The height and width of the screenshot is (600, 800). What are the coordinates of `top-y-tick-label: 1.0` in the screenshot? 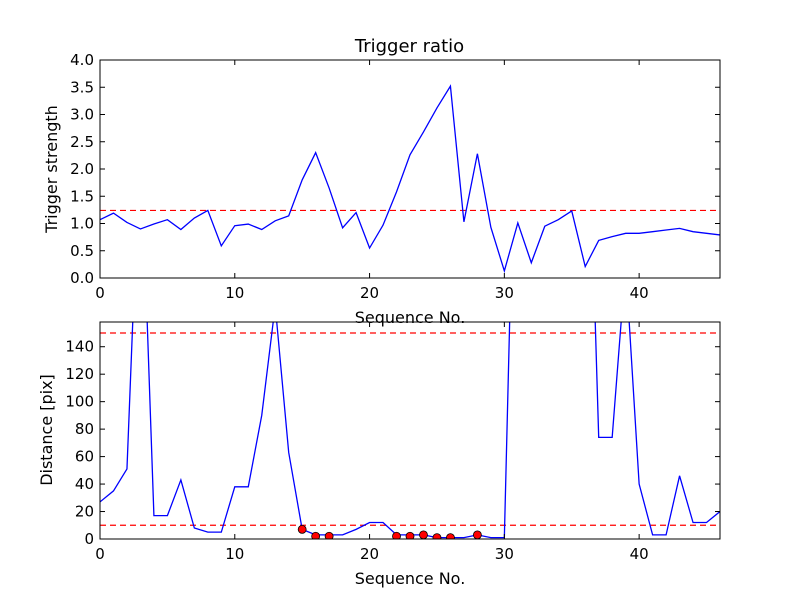 It's located at (82, 224).